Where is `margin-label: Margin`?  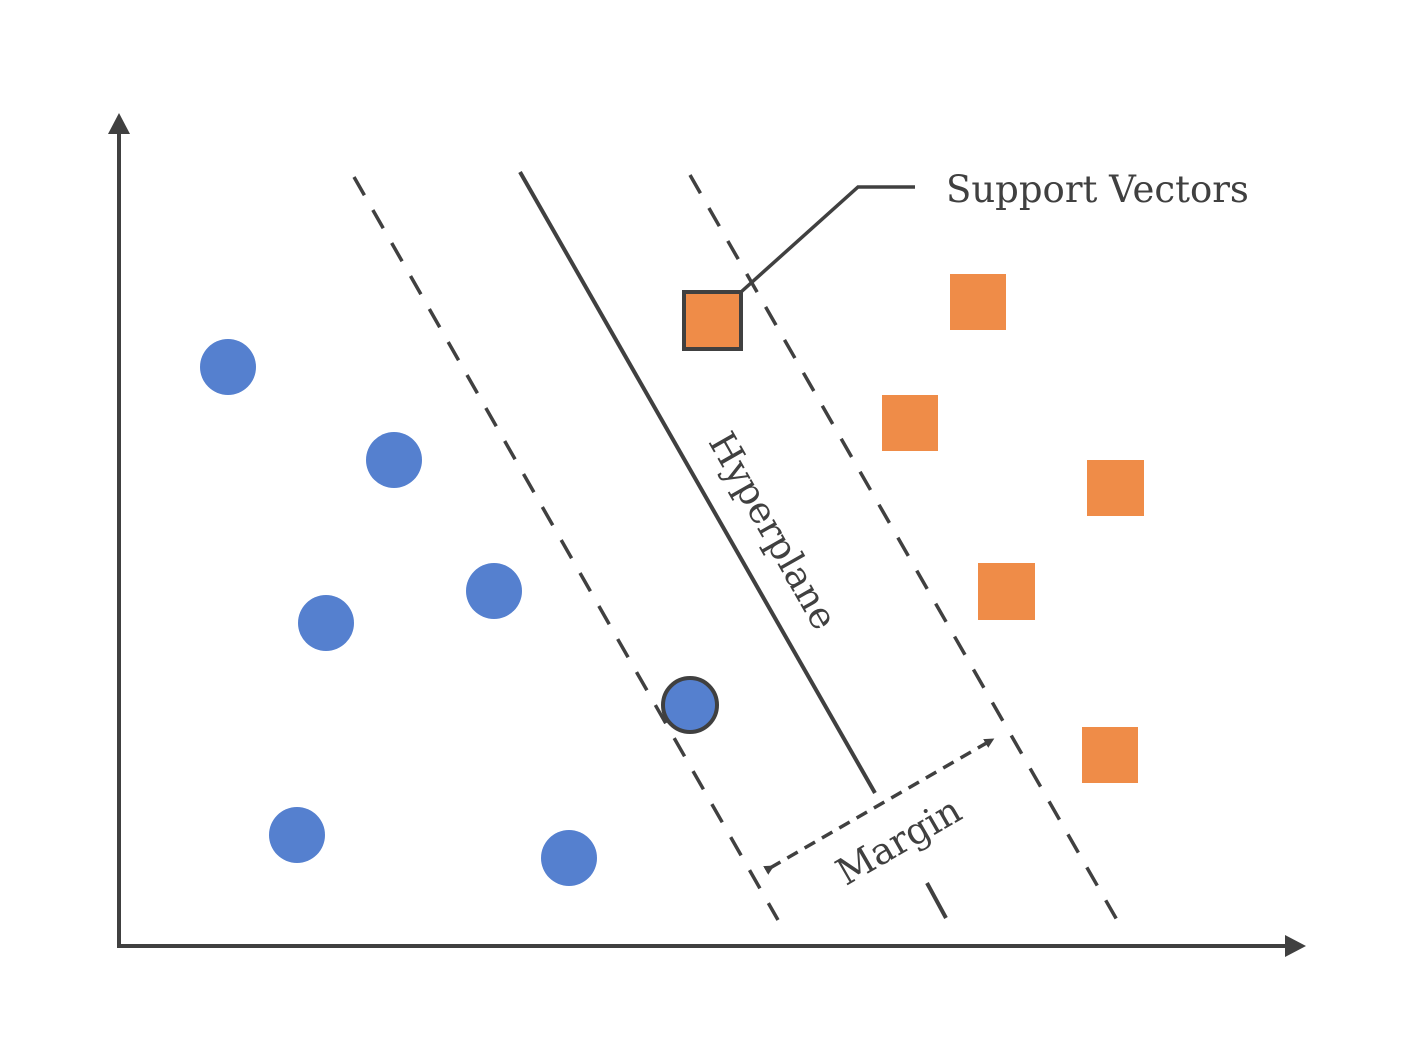 margin-label: Margin is located at coordinates (899, 841).